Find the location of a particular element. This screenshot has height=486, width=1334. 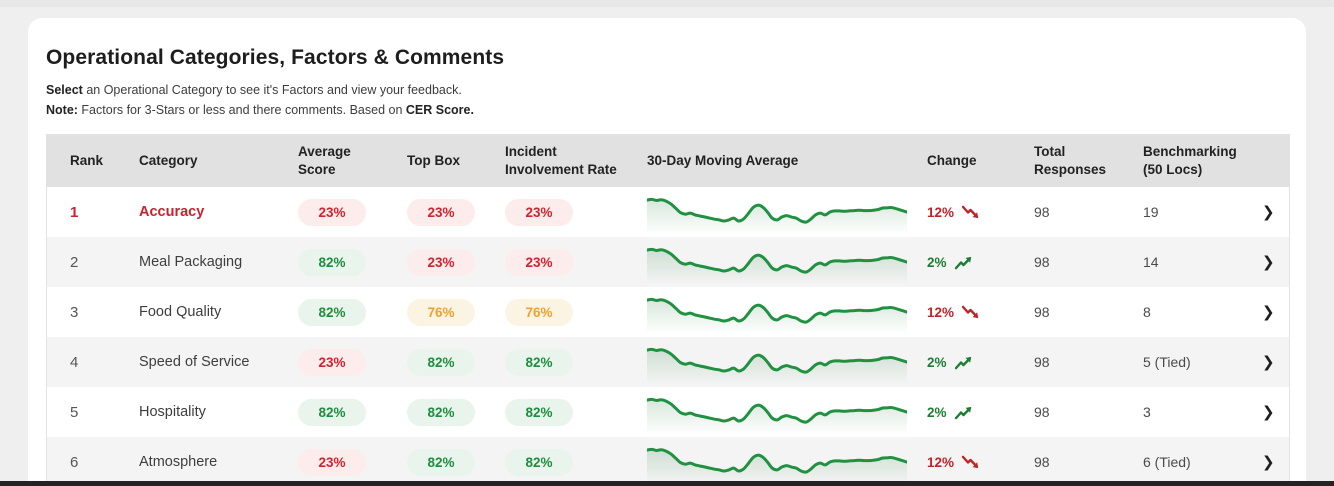

incident-rate-pill: 76% is located at coordinates (539, 312).